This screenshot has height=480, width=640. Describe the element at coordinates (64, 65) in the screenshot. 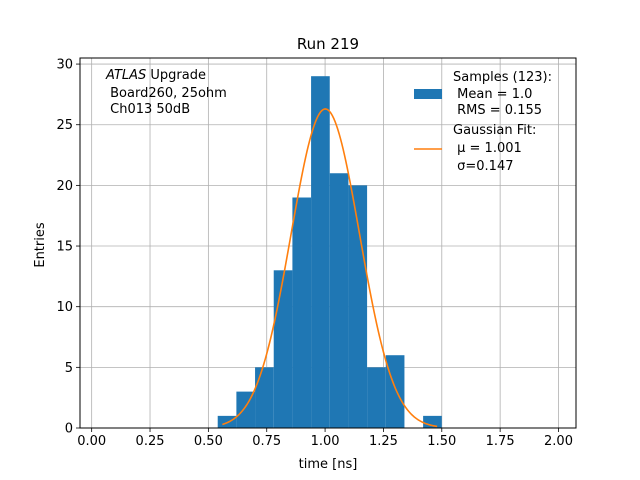

I see `y-tick-label: 30` at that location.